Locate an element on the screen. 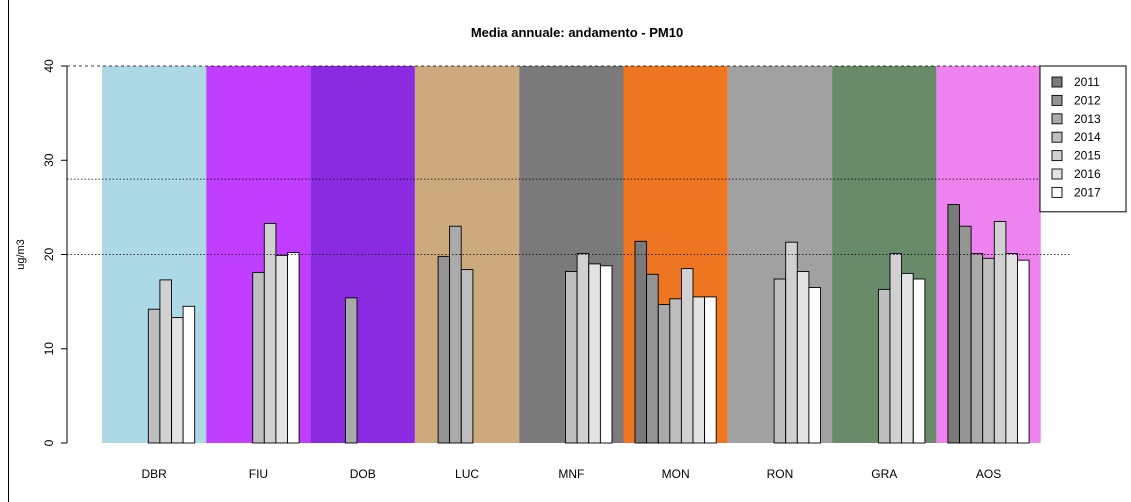 This screenshot has width=1131, height=502. bar-aos-2014 is located at coordinates (988, 350).